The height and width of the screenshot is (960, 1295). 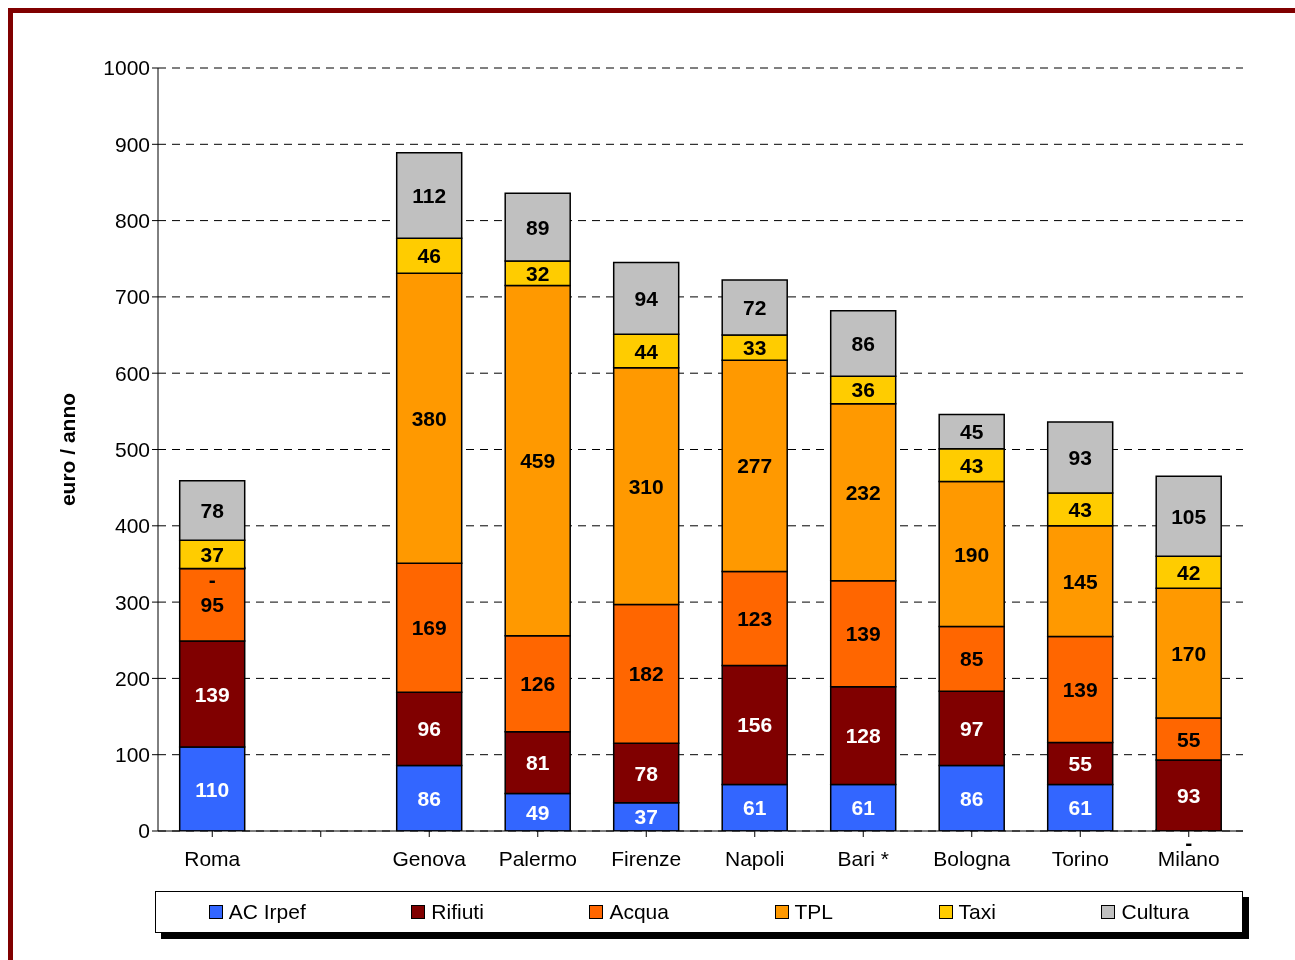 I want to click on legend-label: Taxi, so click(x=977, y=912).